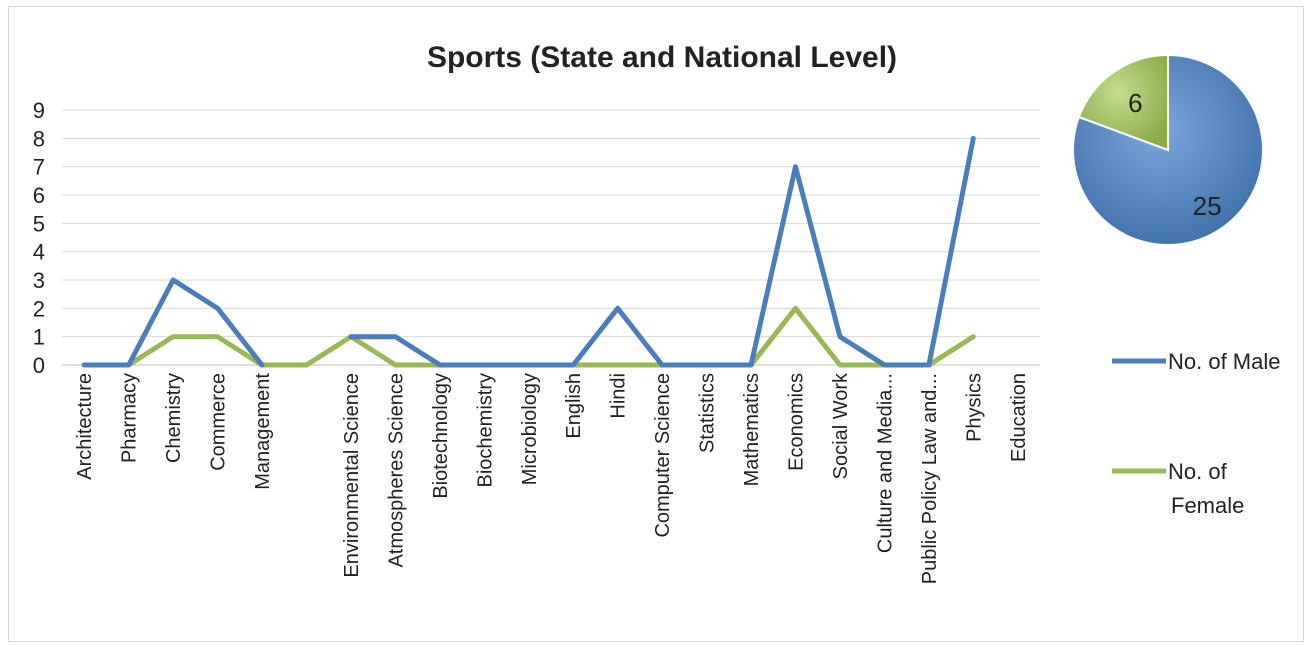 This screenshot has width=1309, height=646. Describe the element at coordinates (39, 308) in the screenshot. I see `y-tick-label: 2` at that location.